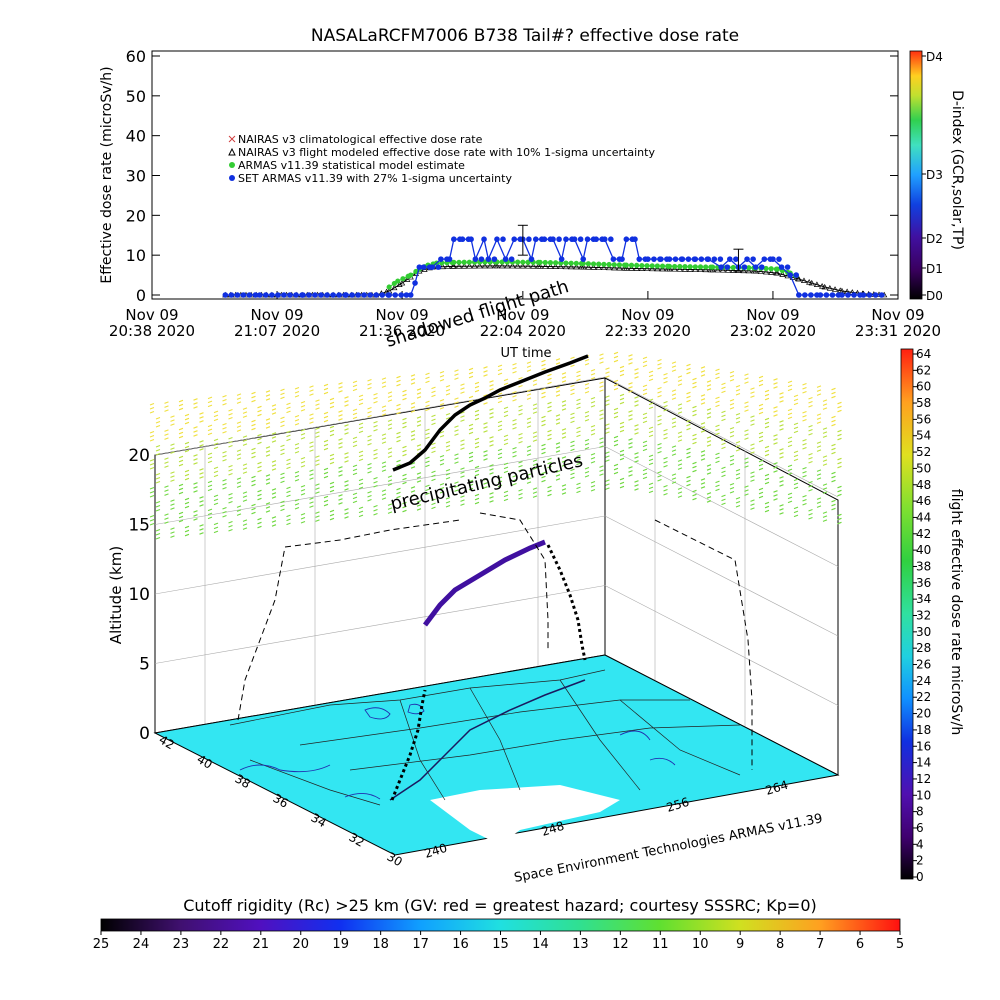 The height and width of the screenshot is (1000, 1000). Describe the element at coordinates (934, 57) in the screenshot. I see `d-index-tick-label: D4` at that location.